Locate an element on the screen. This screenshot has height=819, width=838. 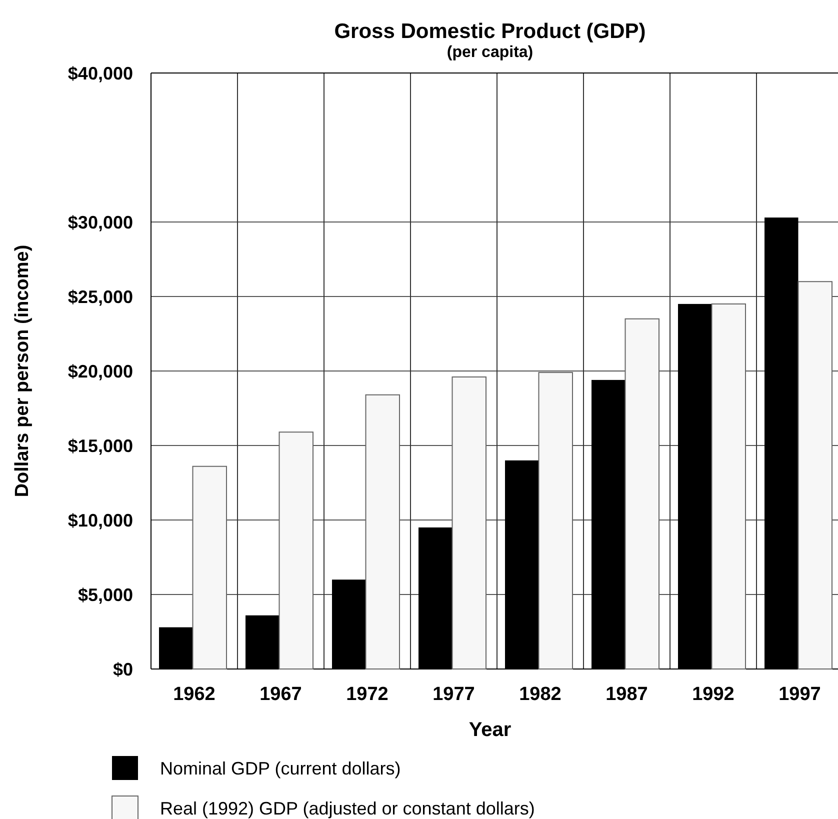
legend-label: Nominal GDP (current dollars) is located at coordinates (280, 768).